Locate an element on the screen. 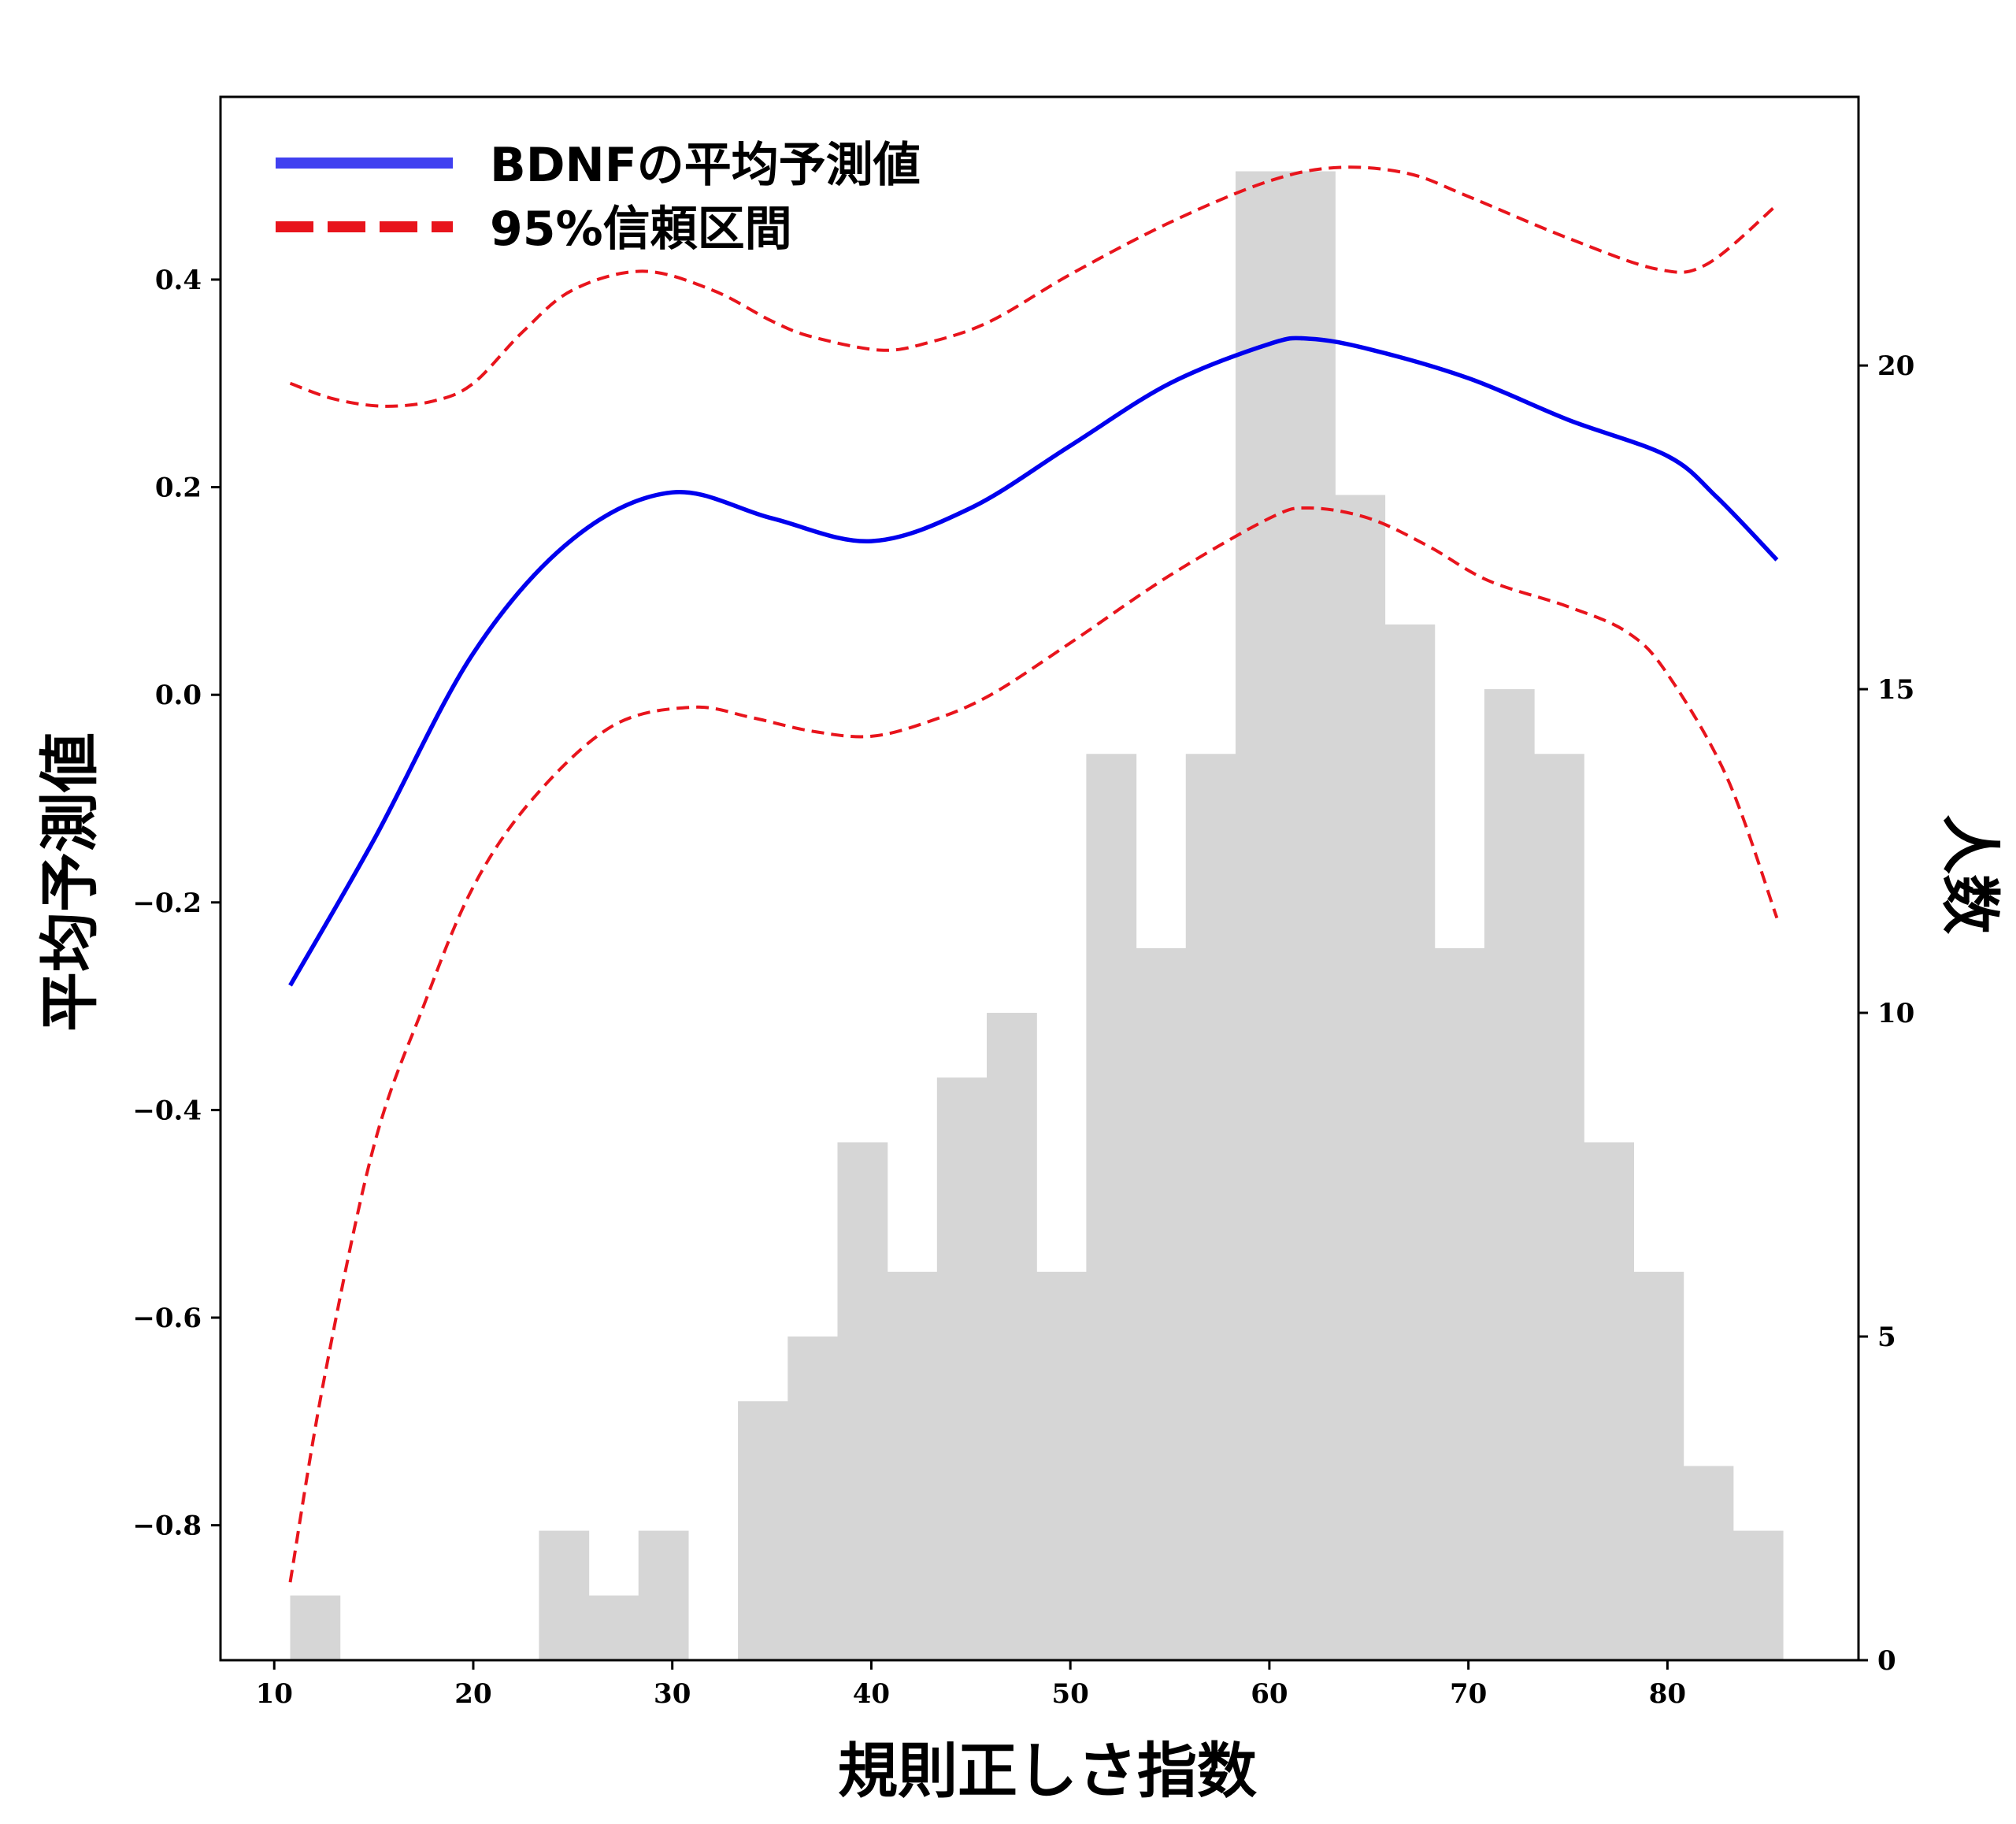  y-ticks: 0.4 0.2 0.0 −0.2 −0.4 −0.6 −0.8 is located at coordinates (176, 903).